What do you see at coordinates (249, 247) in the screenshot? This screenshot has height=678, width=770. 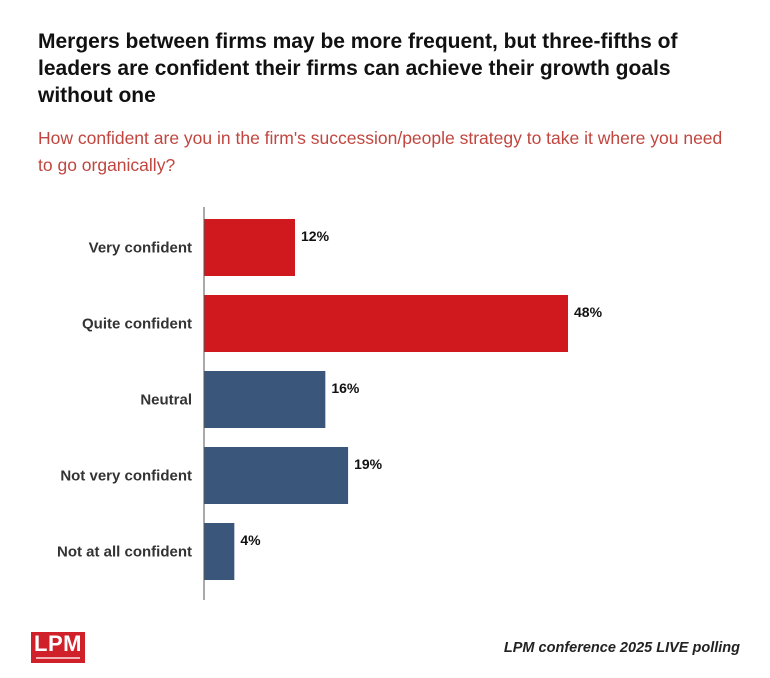 I see `bar-very-confident` at bounding box center [249, 247].